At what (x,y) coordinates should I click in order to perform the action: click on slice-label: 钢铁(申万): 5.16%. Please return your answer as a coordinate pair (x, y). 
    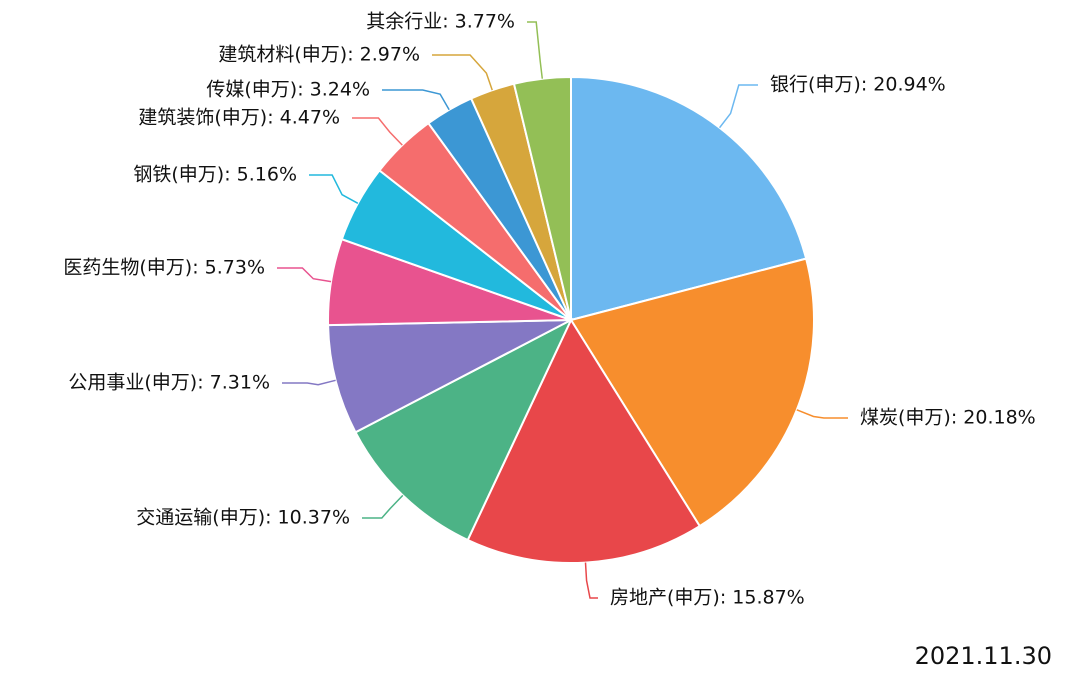
    Looking at the image, I should click on (215, 175).